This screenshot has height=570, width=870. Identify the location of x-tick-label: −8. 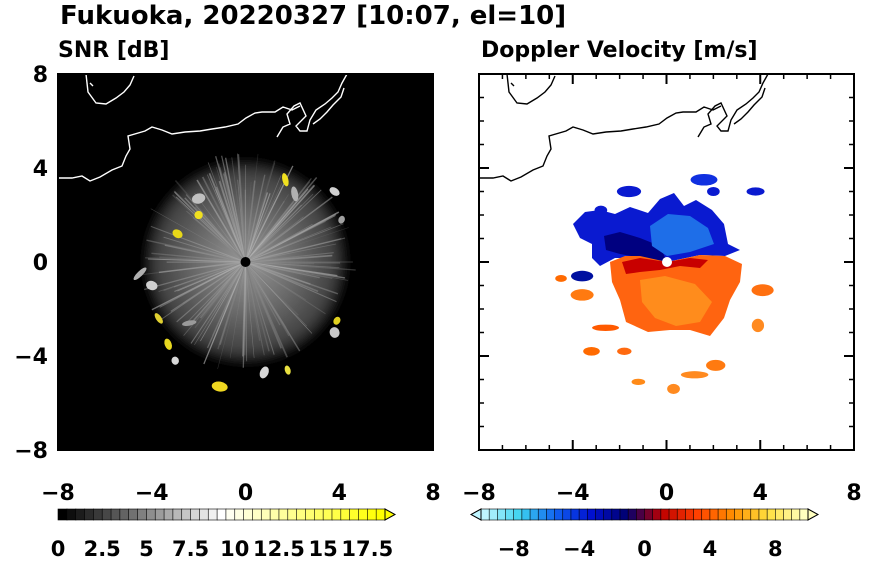
(479, 493).